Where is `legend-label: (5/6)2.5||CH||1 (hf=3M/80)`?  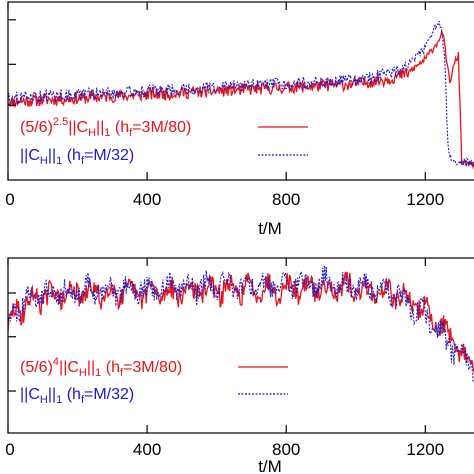 legend-label: (5/6)2.5||CH||1 (hf=3M/80) is located at coordinates (105, 127).